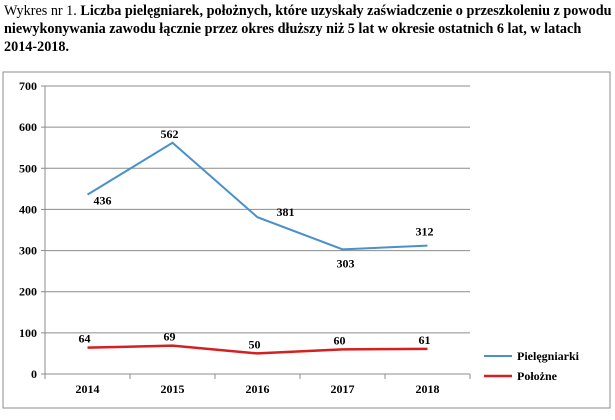  Describe the element at coordinates (28, 168) in the screenshot. I see `y-tick-label: 500` at that location.